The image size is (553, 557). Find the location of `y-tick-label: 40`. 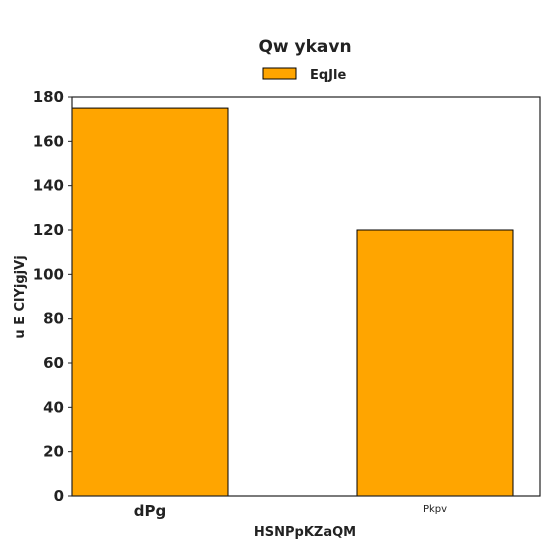

y-tick-label: 40 is located at coordinates (53, 407).